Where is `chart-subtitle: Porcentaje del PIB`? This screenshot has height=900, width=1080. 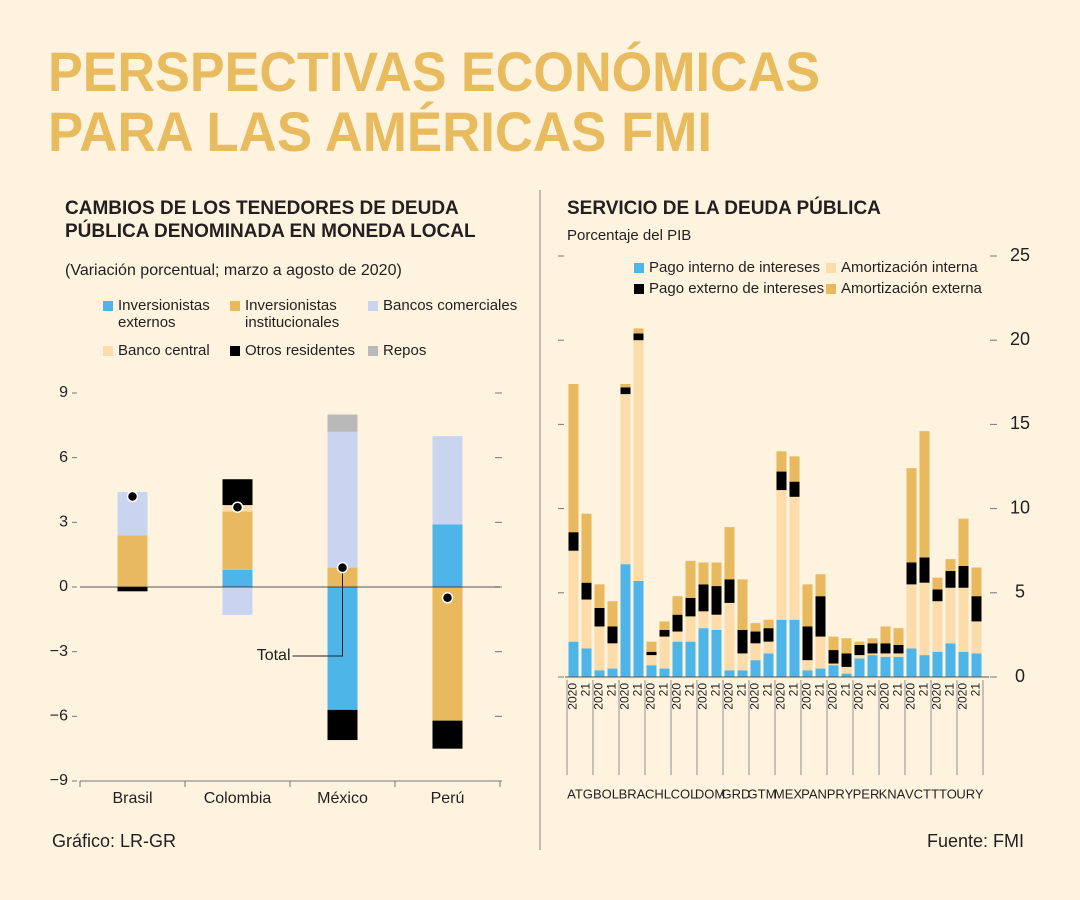 chart-subtitle: Porcentaje del PIB is located at coordinates (629, 235).